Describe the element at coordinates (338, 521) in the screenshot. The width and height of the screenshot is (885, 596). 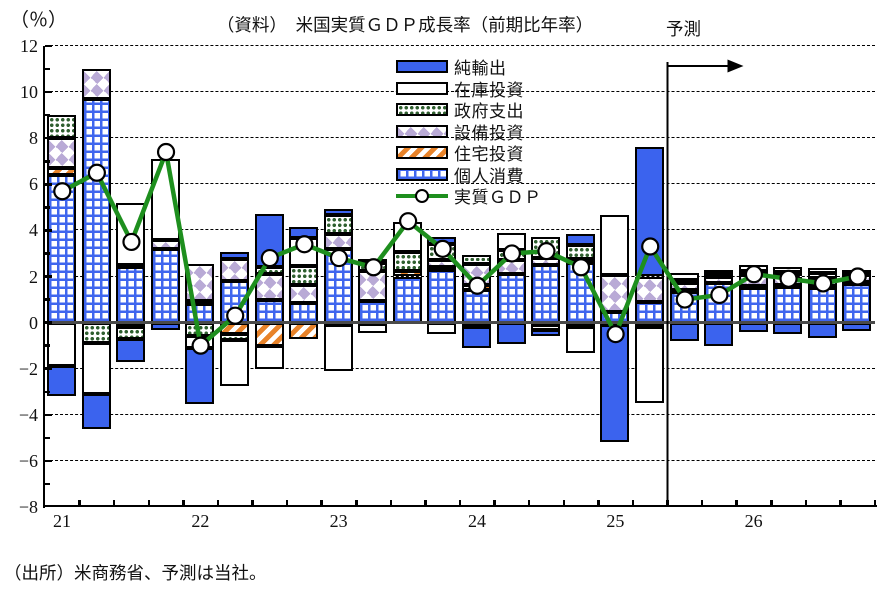
I see `x-axis-label: 23` at that location.